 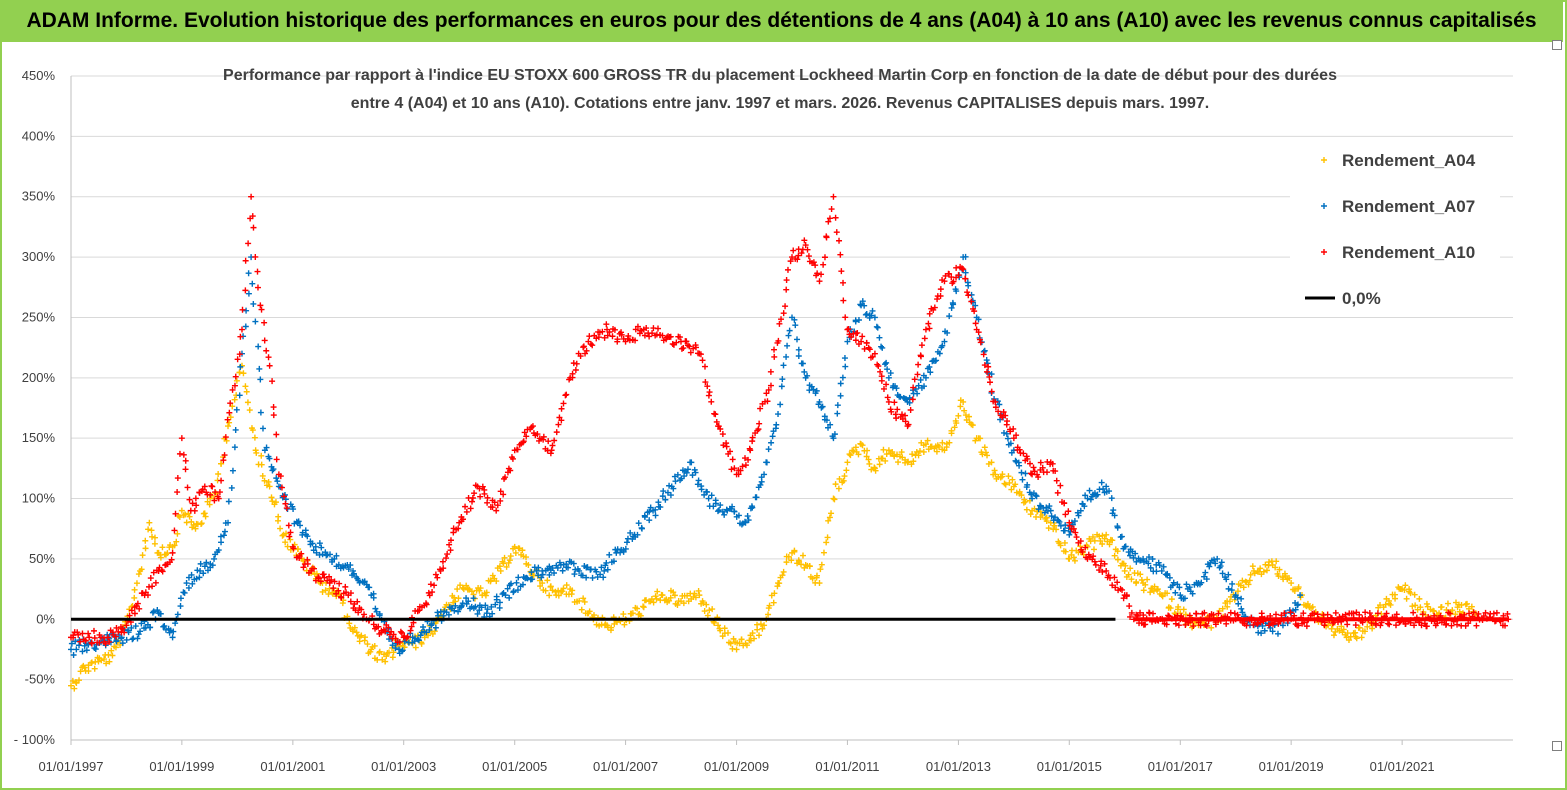 What do you see at coordinates (1557, 746) in the screenshot?
I see `resize-handle-bottom-right` at bounding box center [1557, 746].